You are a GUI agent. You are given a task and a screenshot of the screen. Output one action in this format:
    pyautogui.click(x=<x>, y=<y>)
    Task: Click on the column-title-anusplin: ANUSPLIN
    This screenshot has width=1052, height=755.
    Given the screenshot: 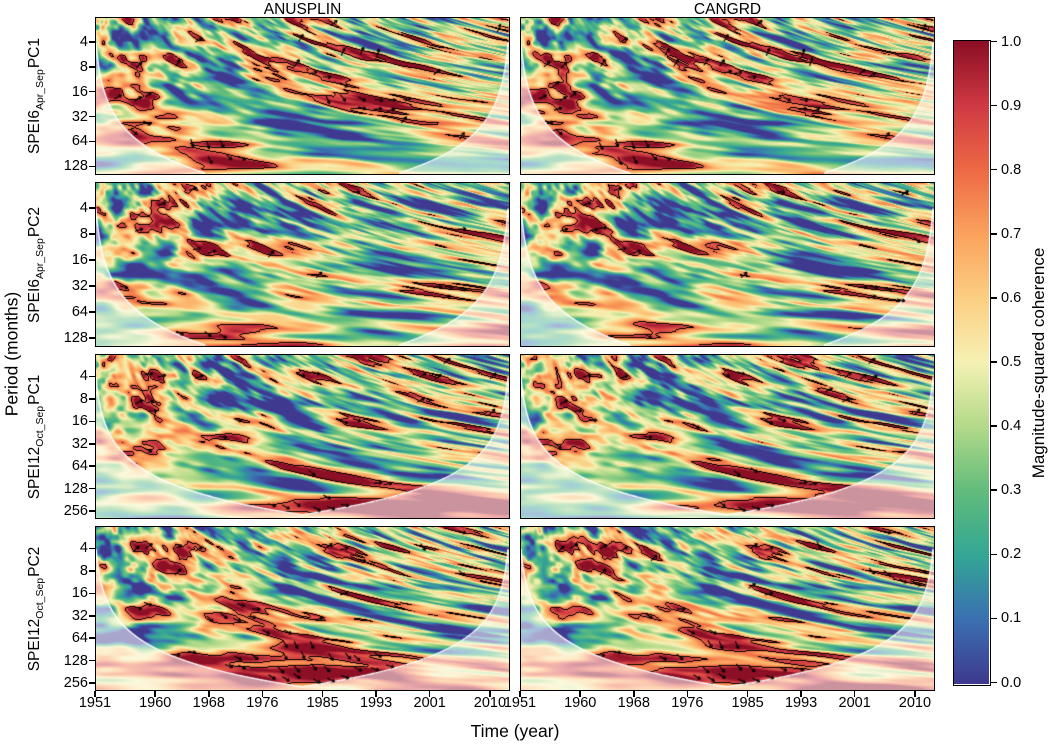 What is the action you would take?
    pyautogui.click(x=302, y=9)
    